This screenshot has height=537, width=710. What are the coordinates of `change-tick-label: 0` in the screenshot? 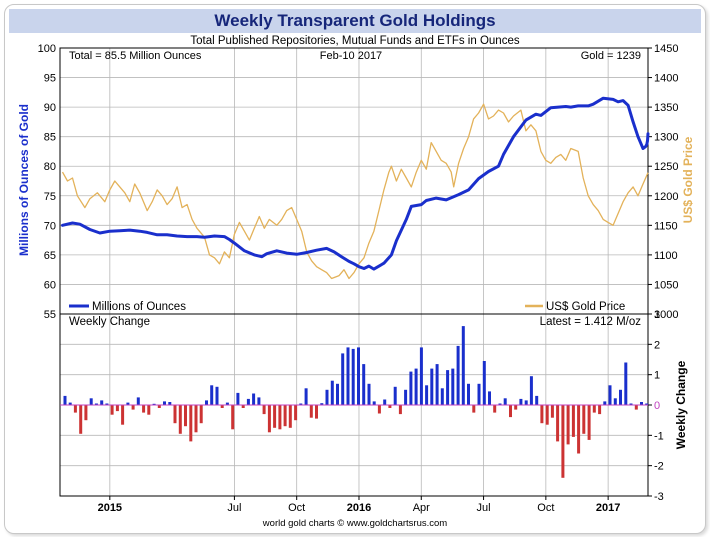 It's located at (657, 406).